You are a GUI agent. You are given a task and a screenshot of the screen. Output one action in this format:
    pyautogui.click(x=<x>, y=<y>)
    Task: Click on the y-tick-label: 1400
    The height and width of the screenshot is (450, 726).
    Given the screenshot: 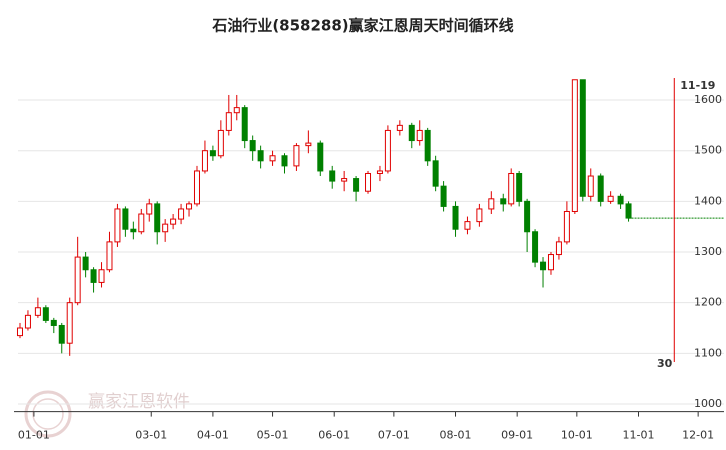 What is the action you would take?
    pyautogui.click(x=708, y=200)
    